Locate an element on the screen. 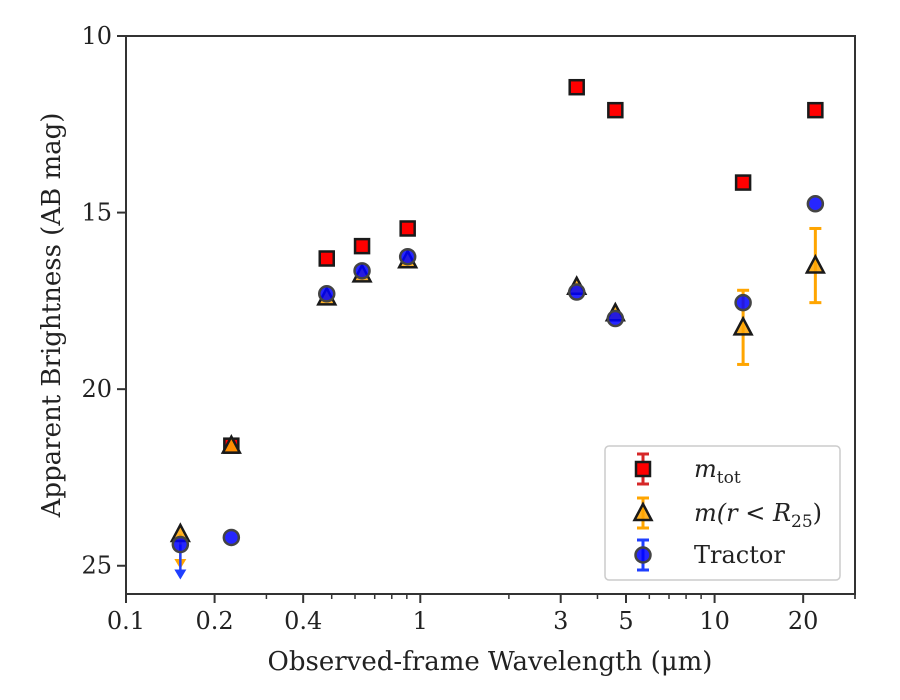 Image resolution: width=900 pixels, height=700 pixels. x-tick-label: 0.1 is located at coordinates (126, 621).